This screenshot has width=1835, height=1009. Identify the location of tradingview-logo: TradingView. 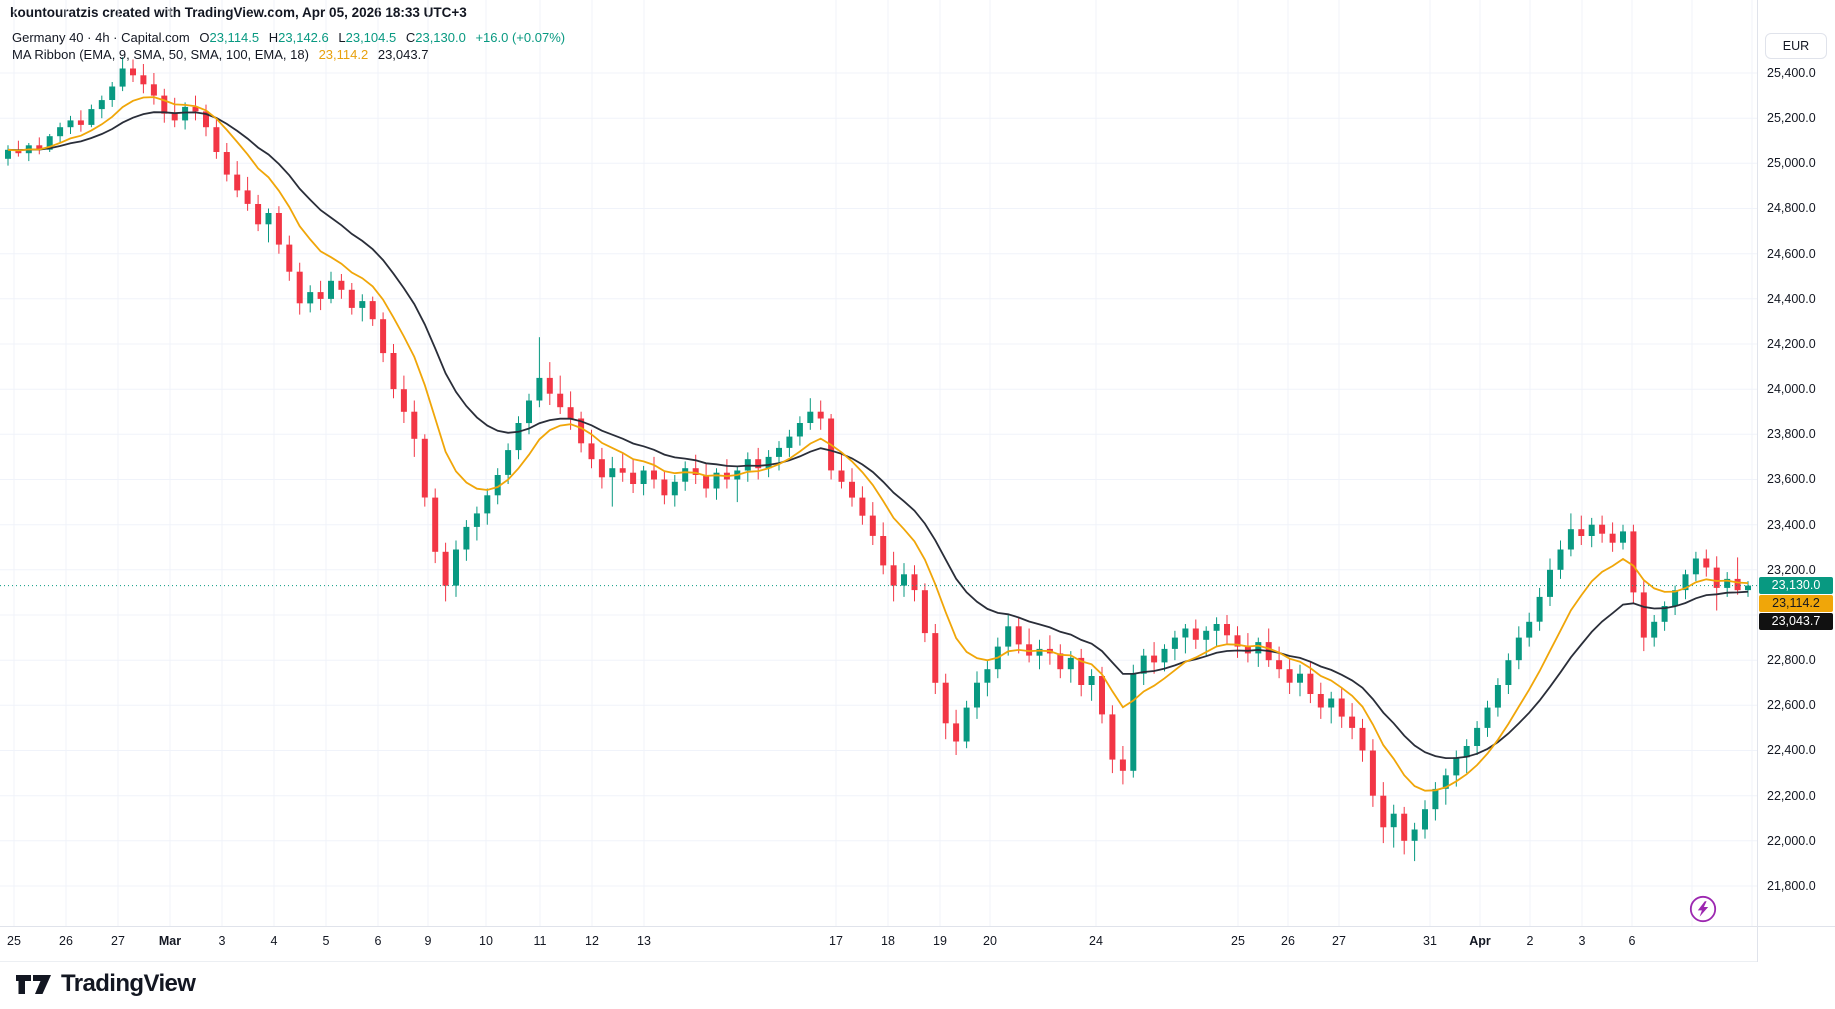
(106, 984).